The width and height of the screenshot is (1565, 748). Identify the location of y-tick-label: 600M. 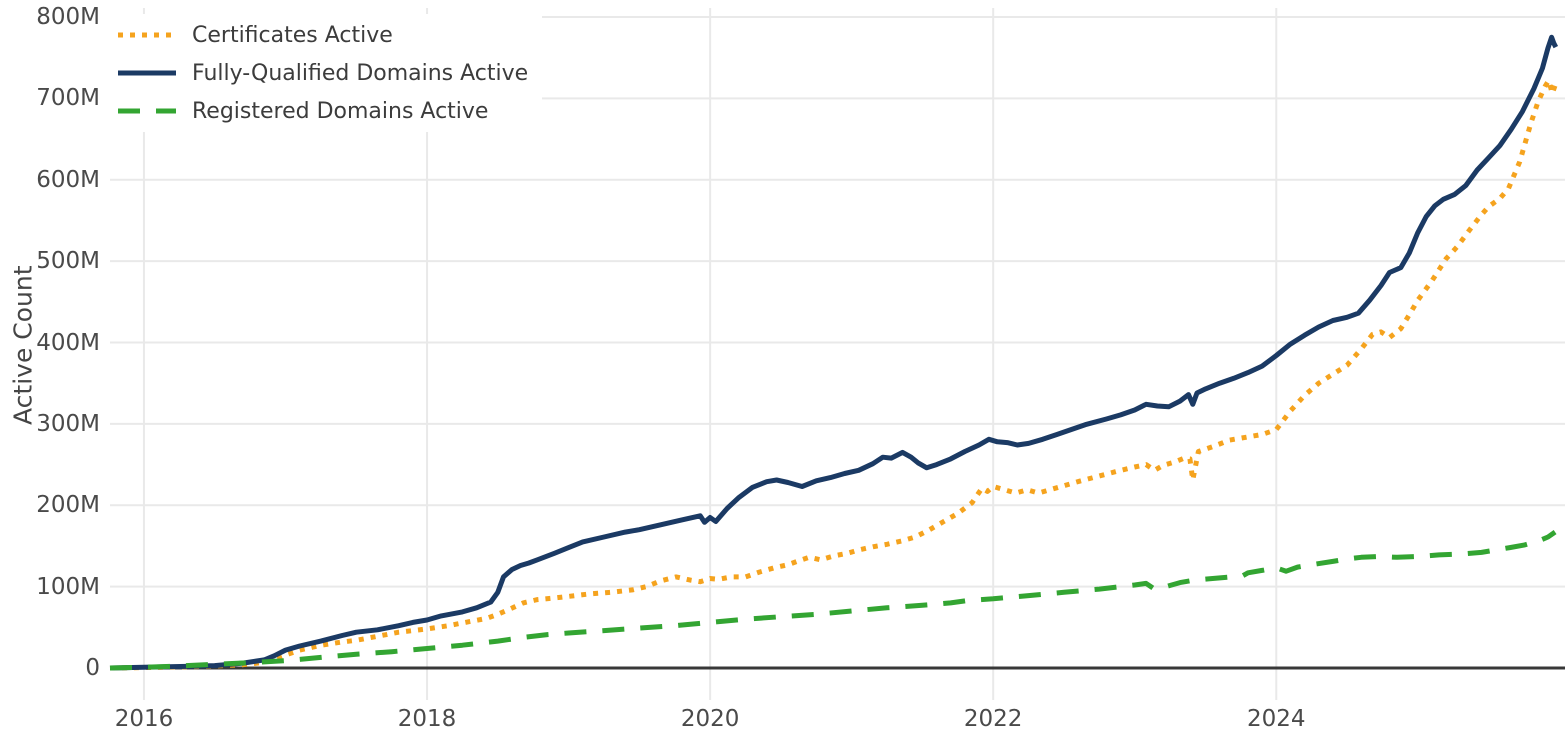
(68, 179).